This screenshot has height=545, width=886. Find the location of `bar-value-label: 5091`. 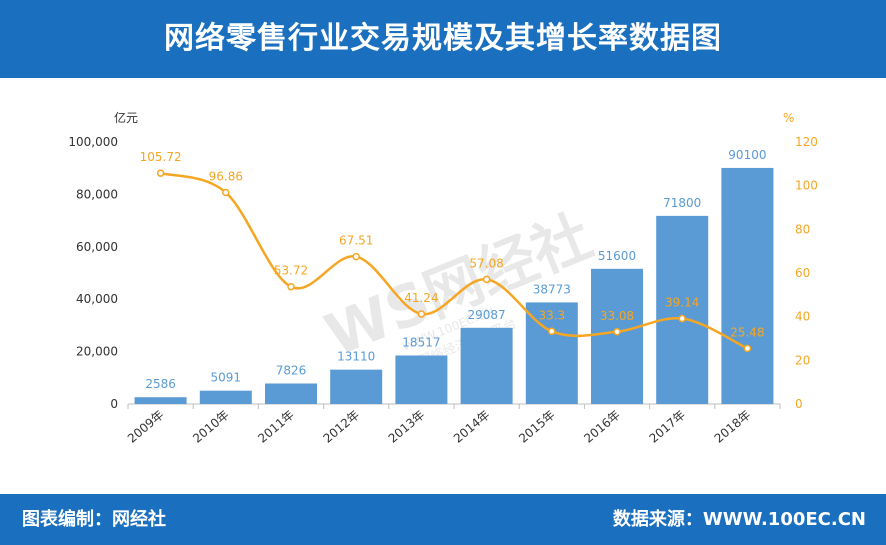

bar-value-label: 5091 is located at coordinates (226, 378).